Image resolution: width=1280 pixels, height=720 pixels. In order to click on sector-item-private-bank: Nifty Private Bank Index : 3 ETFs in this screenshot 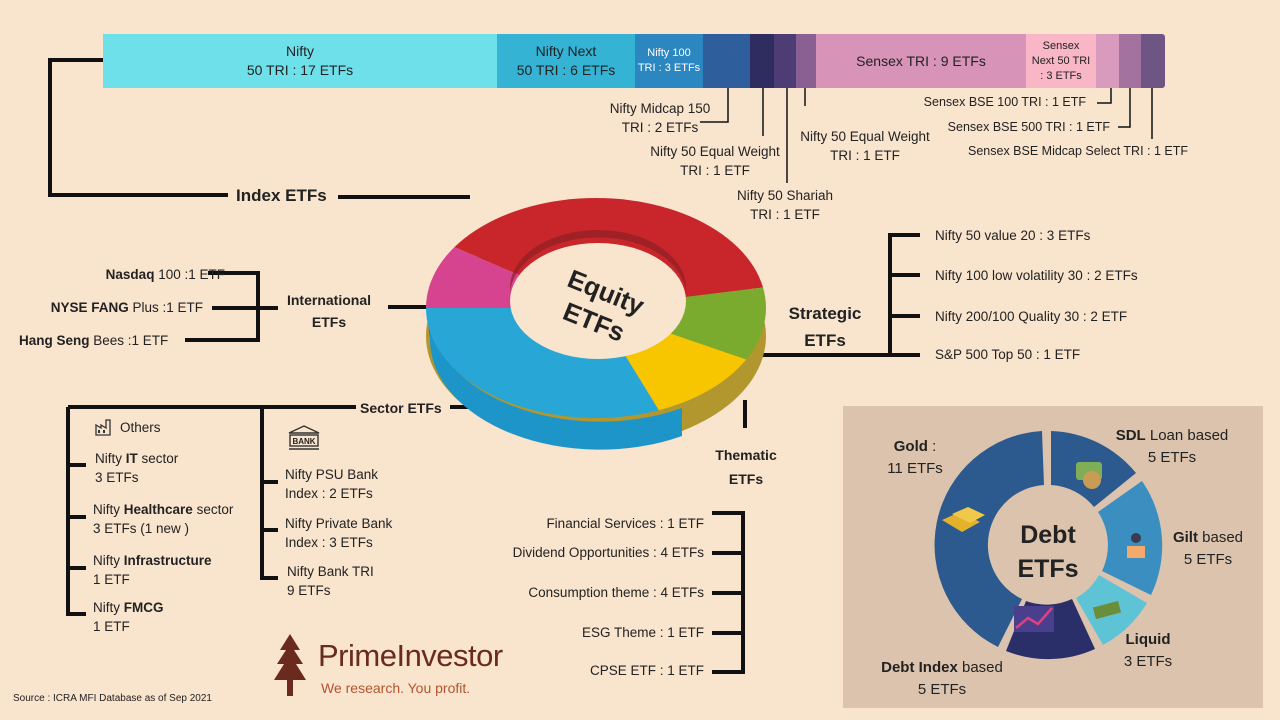, I will do `click(339, 533)`.